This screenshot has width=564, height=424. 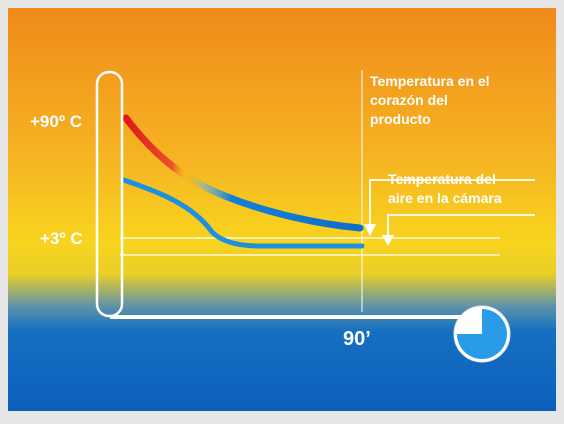 What do you see at coordinates (357, 339) in the screenshot?
I see `time-label: 90’` at bounding box center [357, 339].